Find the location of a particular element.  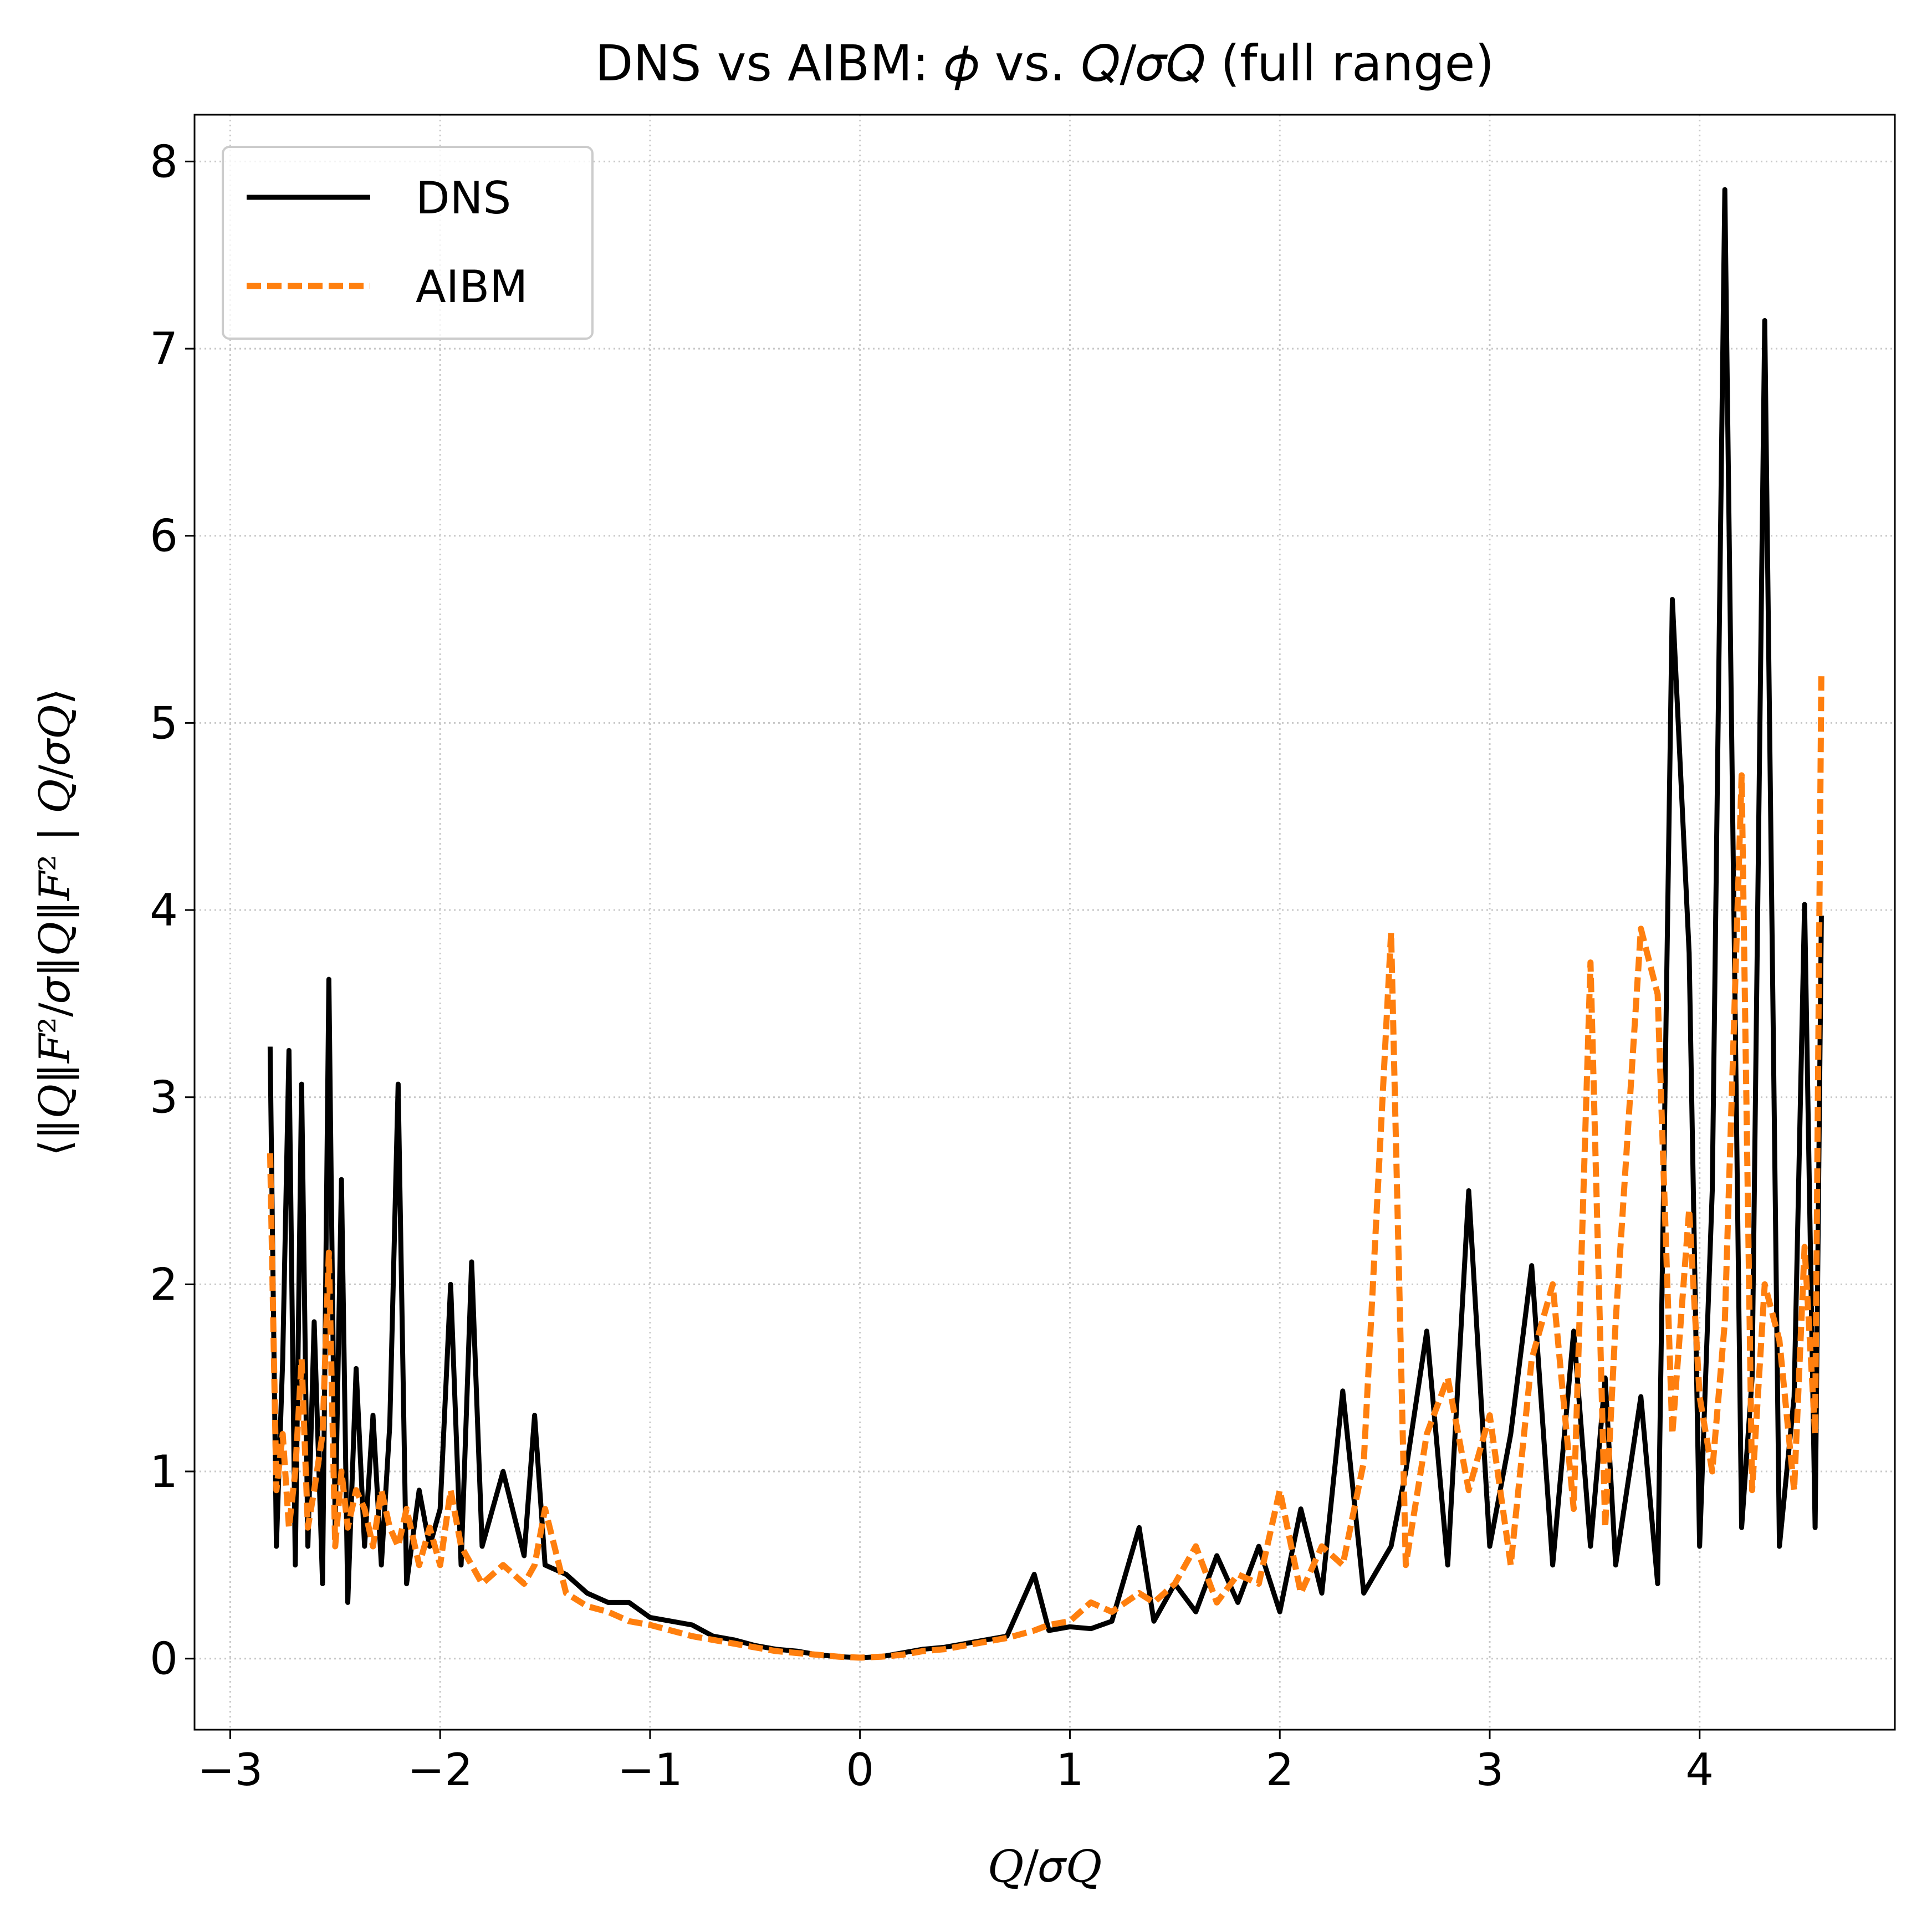

y-tick-label: 4 is located at coordinates (164, 911).